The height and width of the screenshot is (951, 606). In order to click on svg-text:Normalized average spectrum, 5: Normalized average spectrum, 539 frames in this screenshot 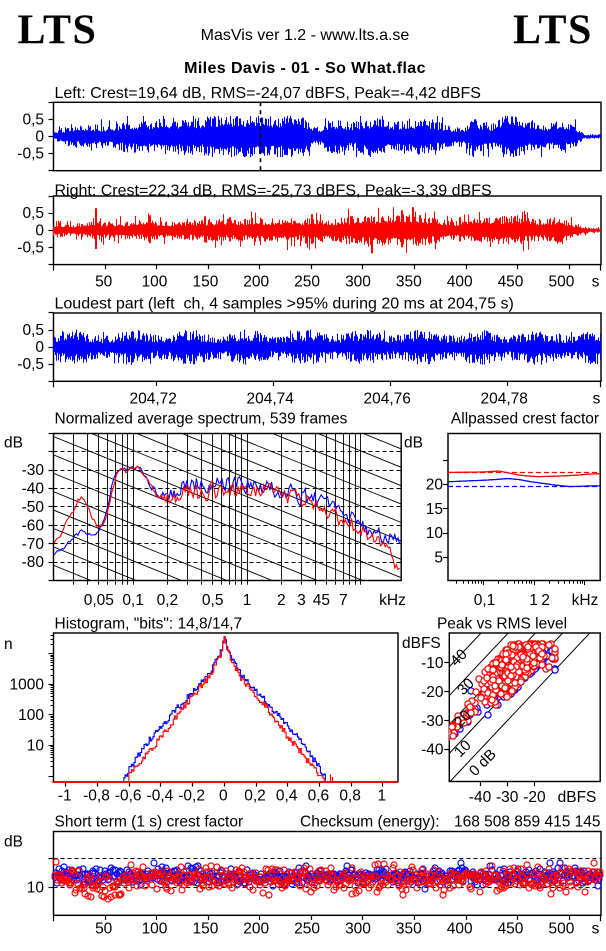, I will do `click(201, 419)`.